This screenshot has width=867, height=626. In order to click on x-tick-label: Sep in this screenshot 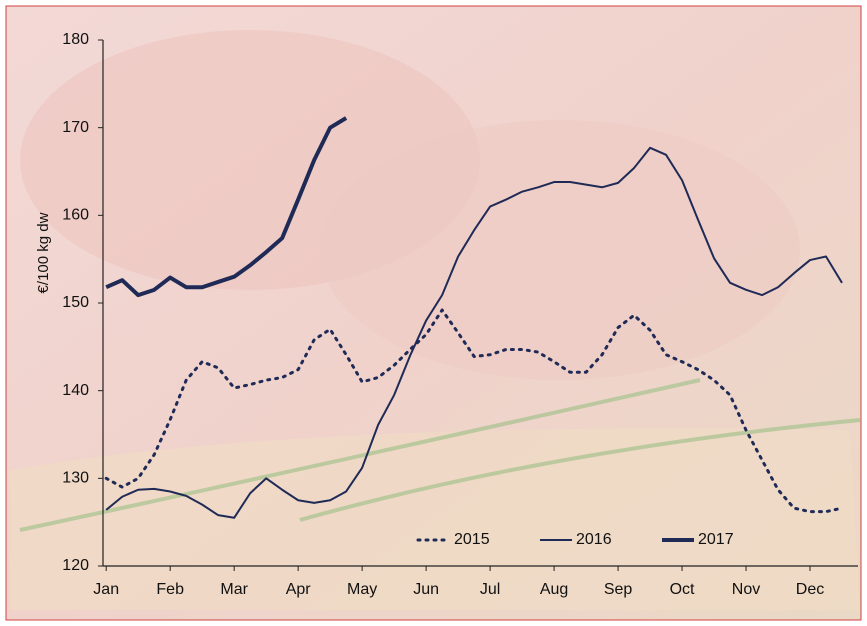, I will do `click(618, 589)`.